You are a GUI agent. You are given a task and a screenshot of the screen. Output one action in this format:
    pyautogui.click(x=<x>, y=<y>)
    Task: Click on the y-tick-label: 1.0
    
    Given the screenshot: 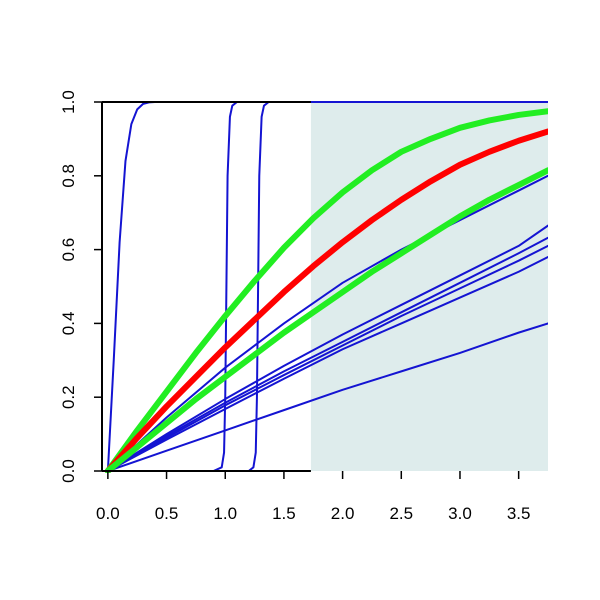 What is the action you would take?
    pyautogui.click(x=68, y=102)
    